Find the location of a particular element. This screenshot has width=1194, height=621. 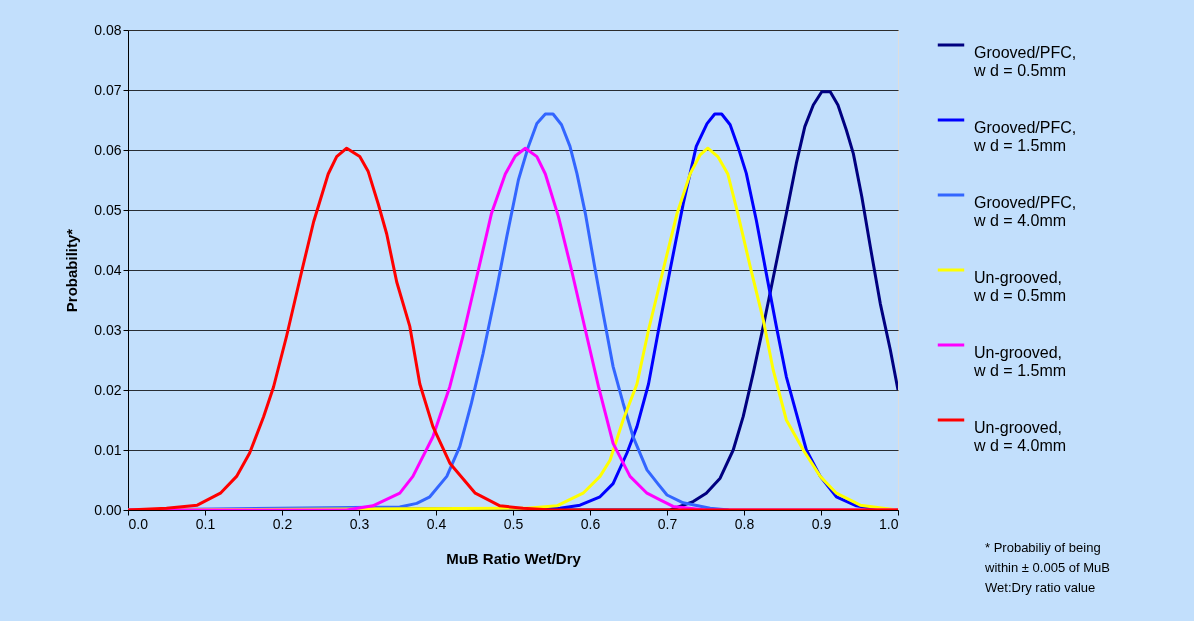

legend-label: Grooved/PFC, w d = 0.5mm is located at coordinates (1025, 61).